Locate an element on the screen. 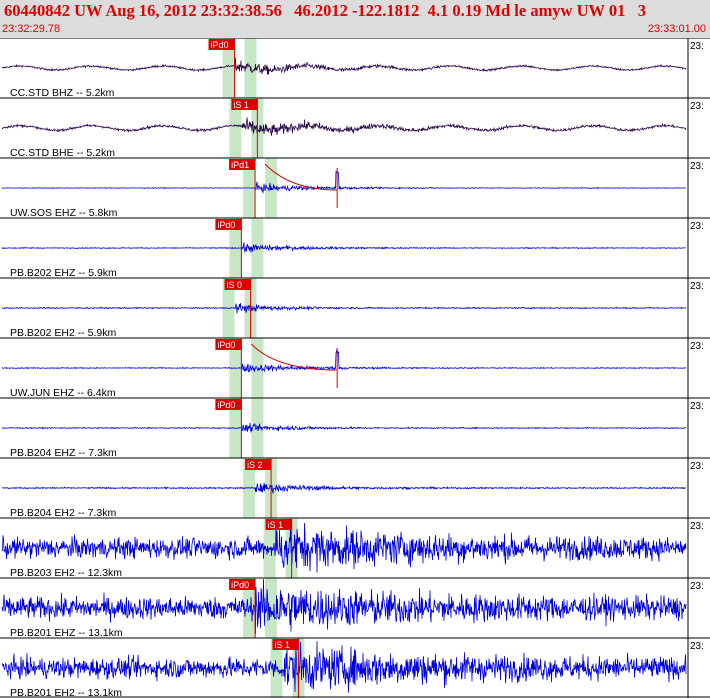 This screenshot has height=698, width=710. station-label: PB.B202 EH2 -- 5.9km is located at coordinates (63, 333).